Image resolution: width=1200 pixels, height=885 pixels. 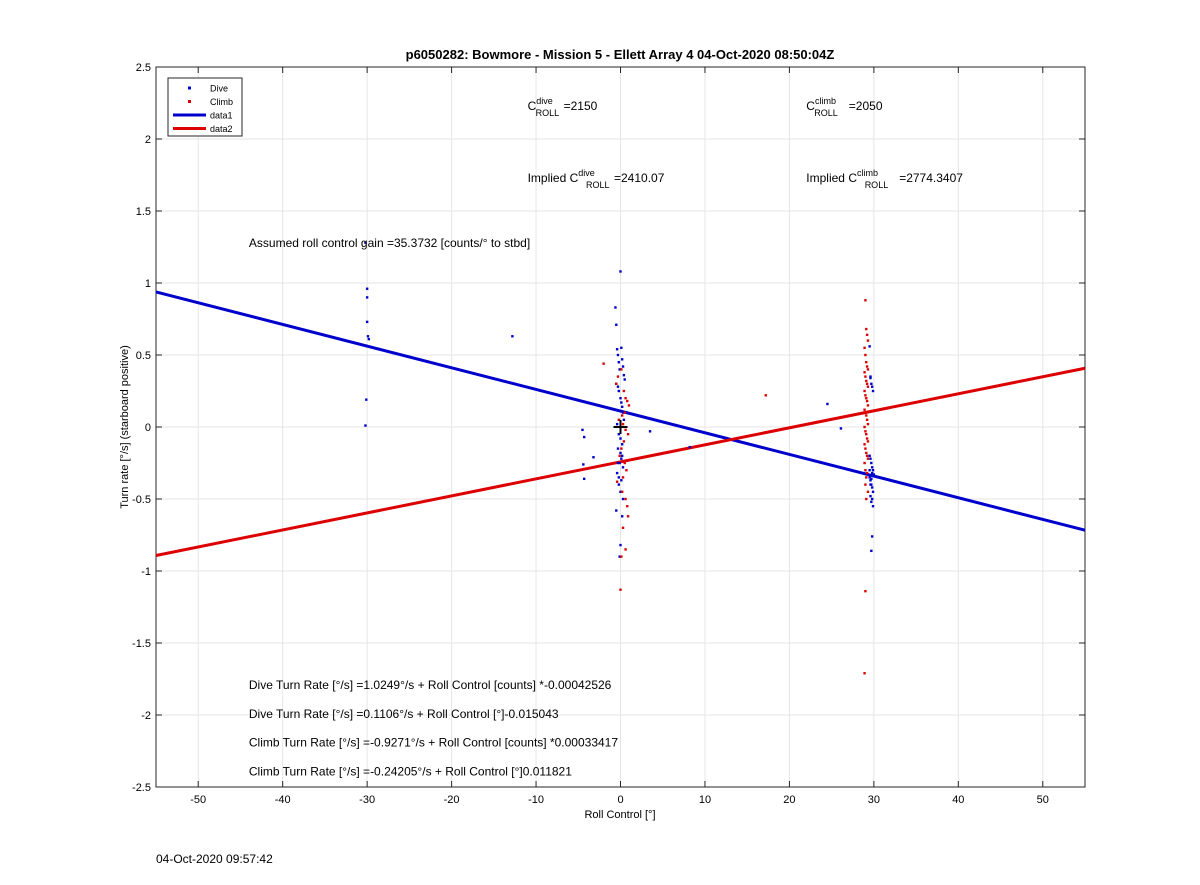 What do you see at coordinates (205, 107) in the screenshot?
I see `legend-box` at bounding box center [205, 107].